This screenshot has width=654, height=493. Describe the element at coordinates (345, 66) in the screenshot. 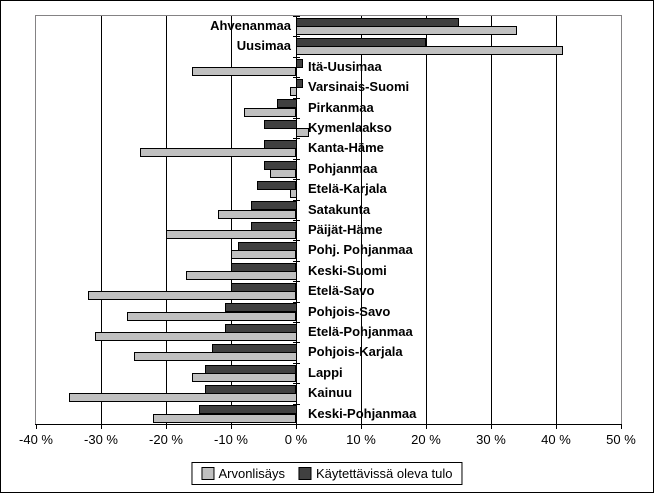

I see `category-label: Itä-Uusimaa` at that location.